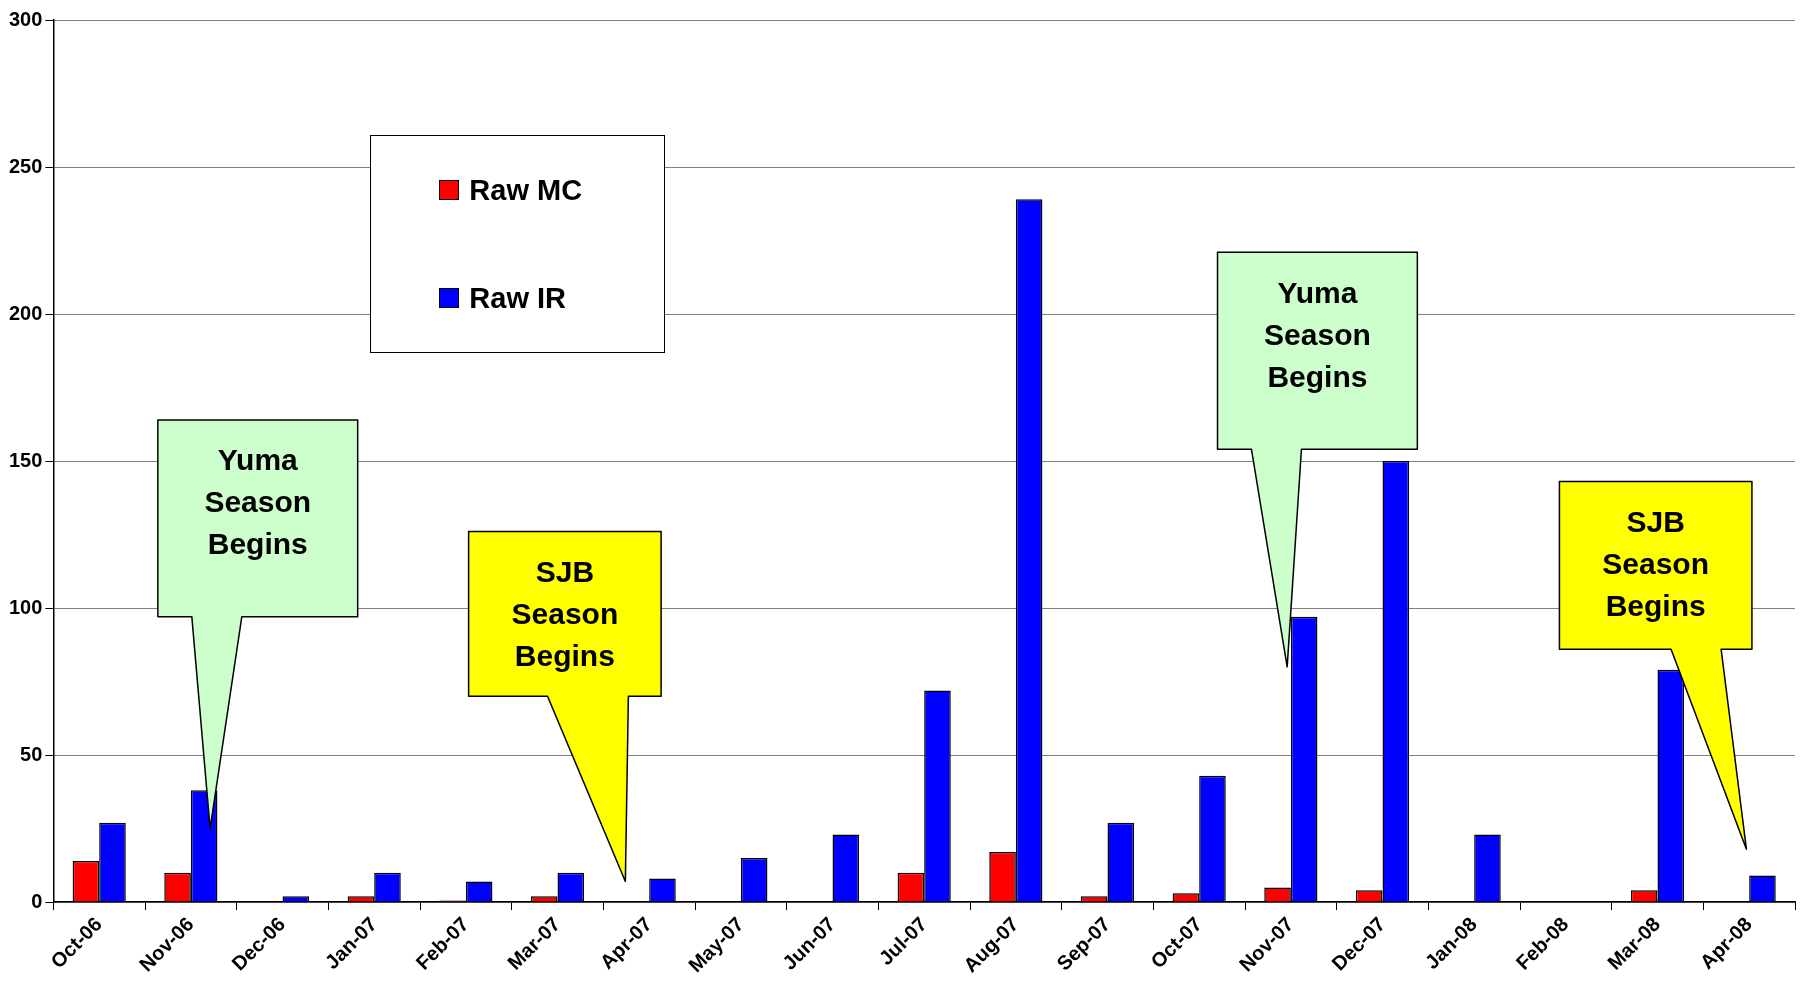 The width and height of the screenshot is (1801, 985). Describe the element at coordinates (25, 606) in the screenshot. I see `y-tick-label: 100` at that location.